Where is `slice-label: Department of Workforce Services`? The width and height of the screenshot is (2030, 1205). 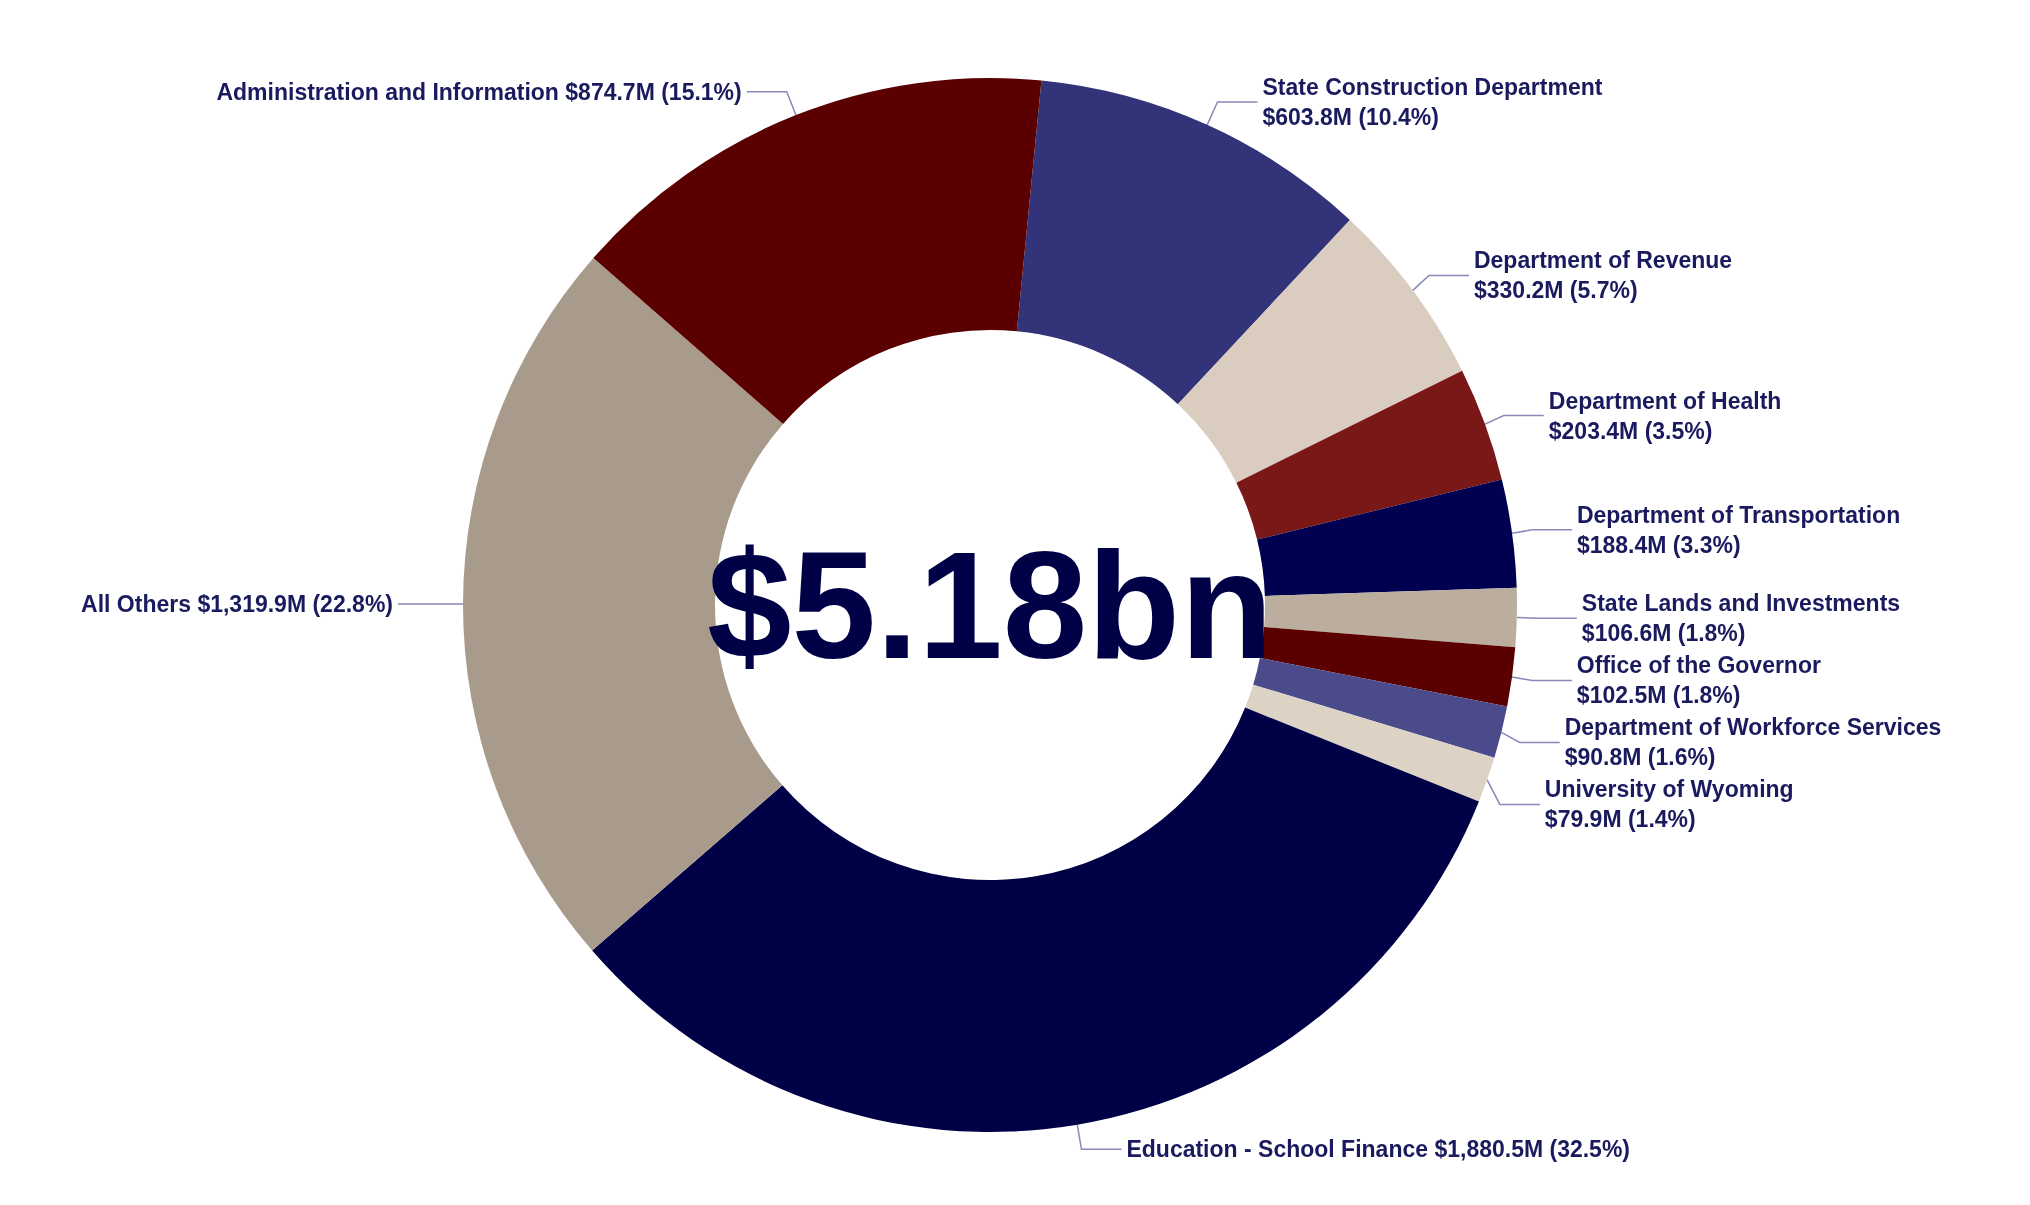 slice-label: Department of Workforce Services is located at coordinates (1753, 727).